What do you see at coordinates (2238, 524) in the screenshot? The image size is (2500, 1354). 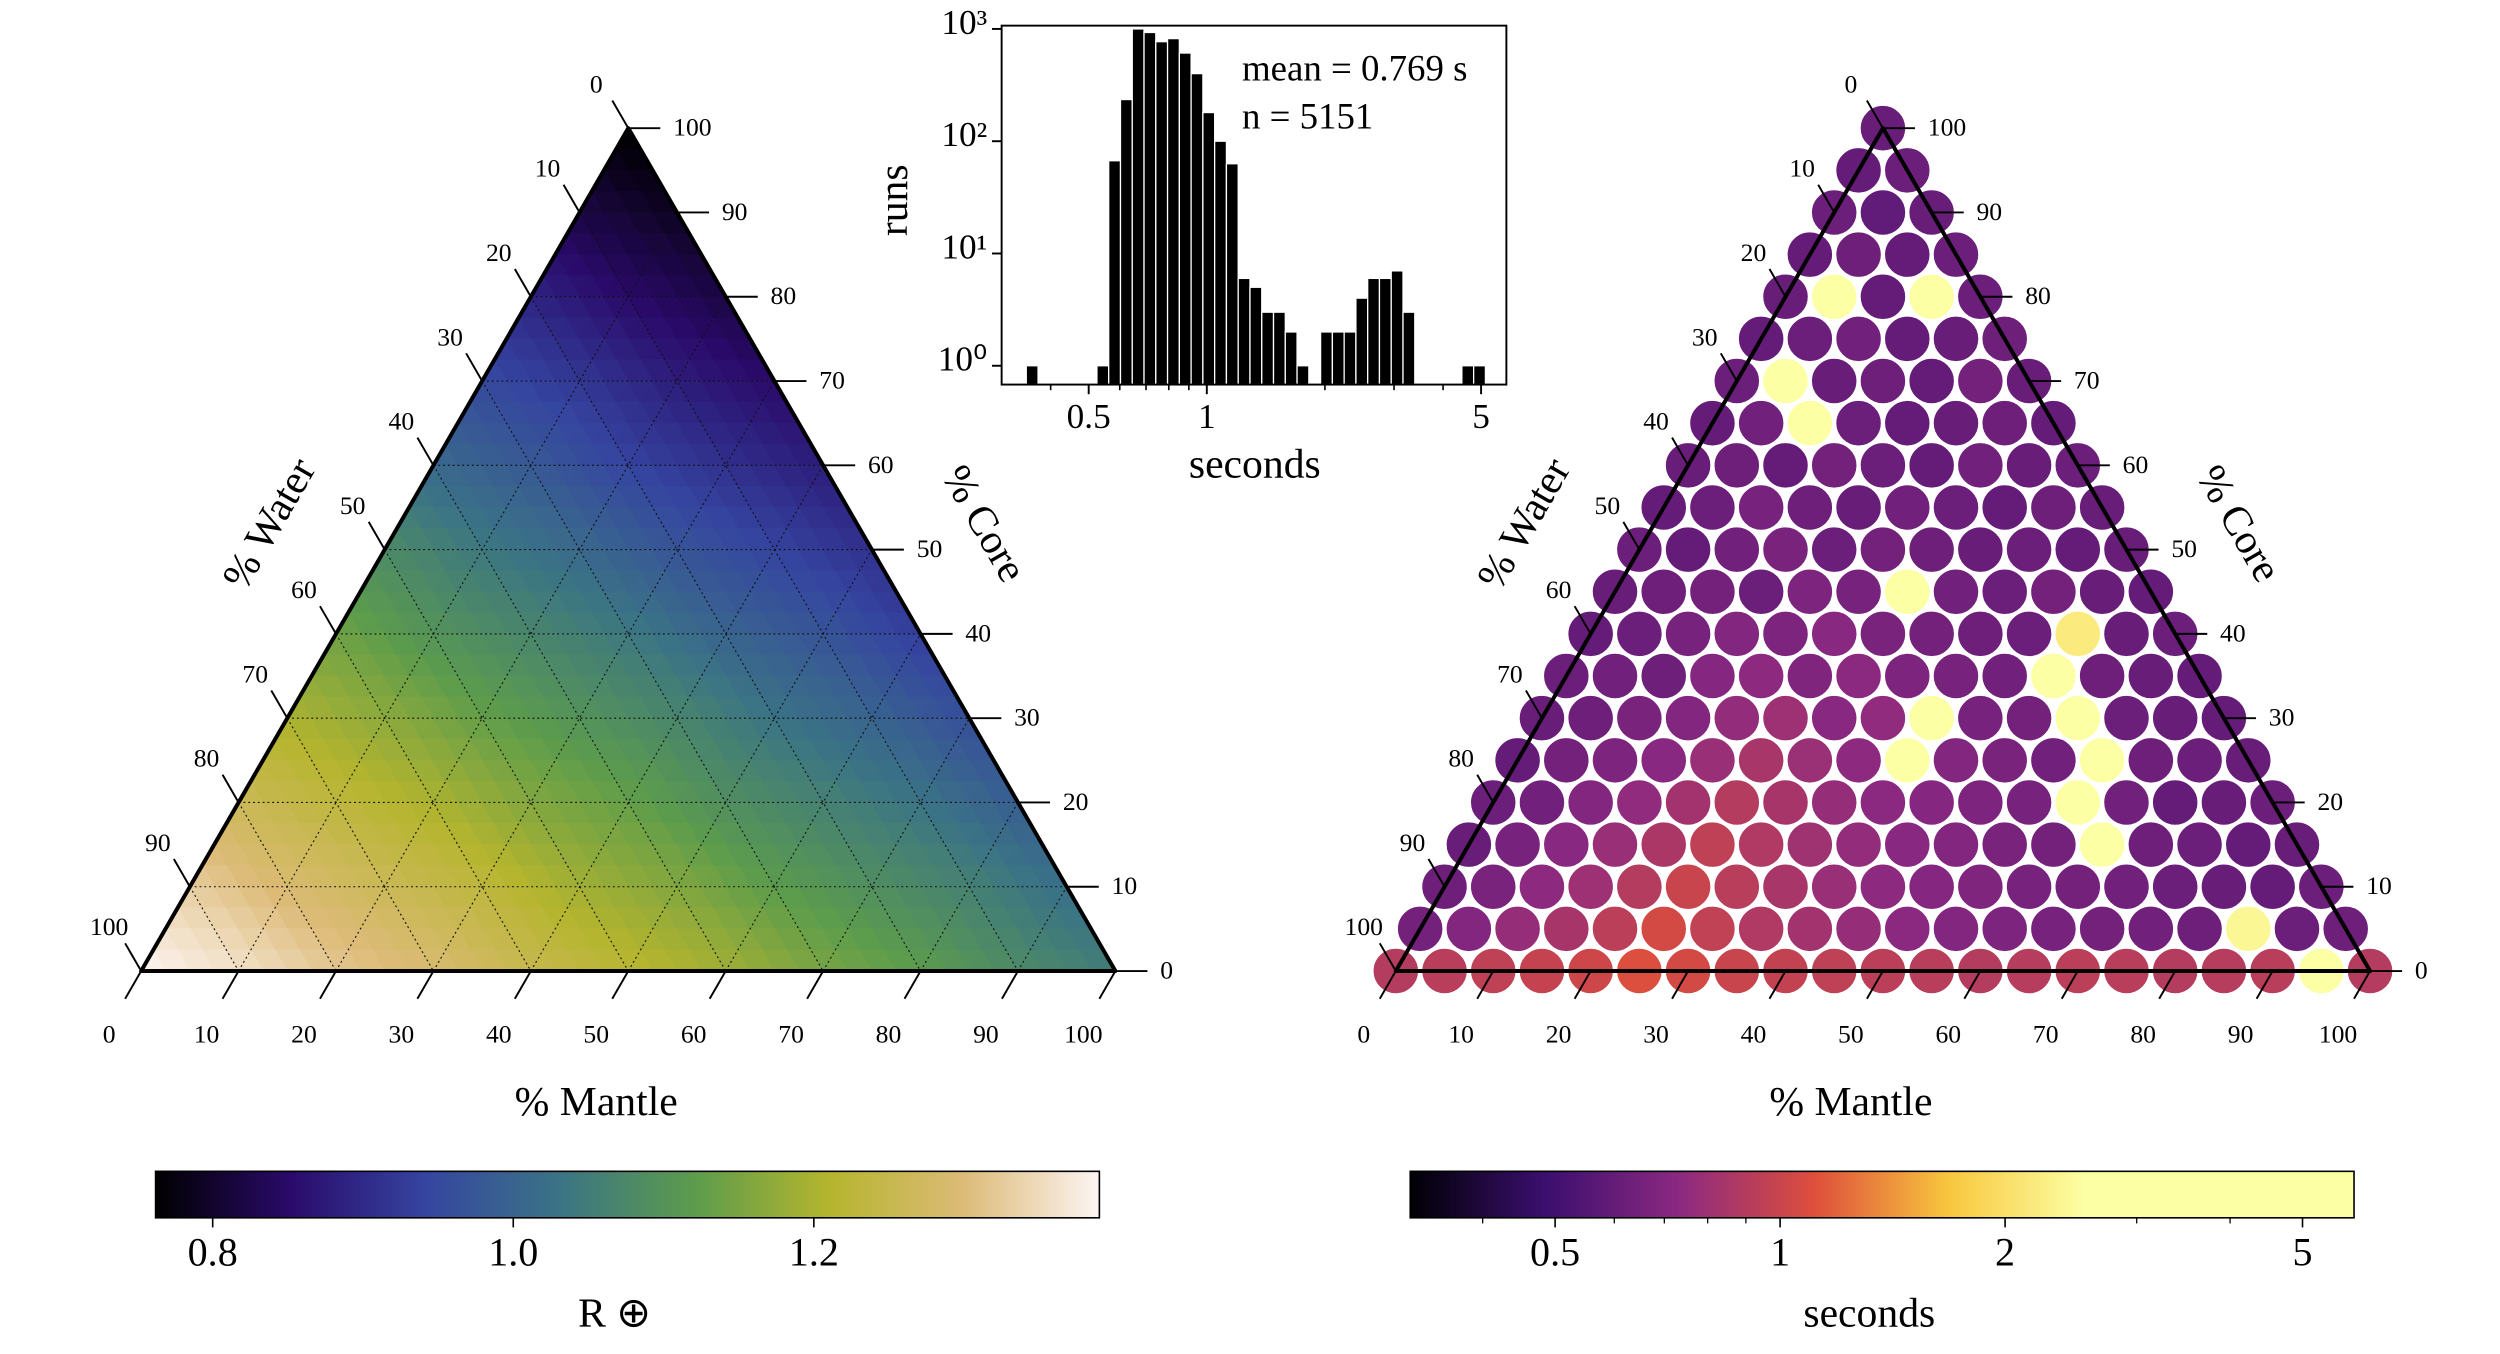 I see `axis-label: % Core` at bounding box center [2238, 524].